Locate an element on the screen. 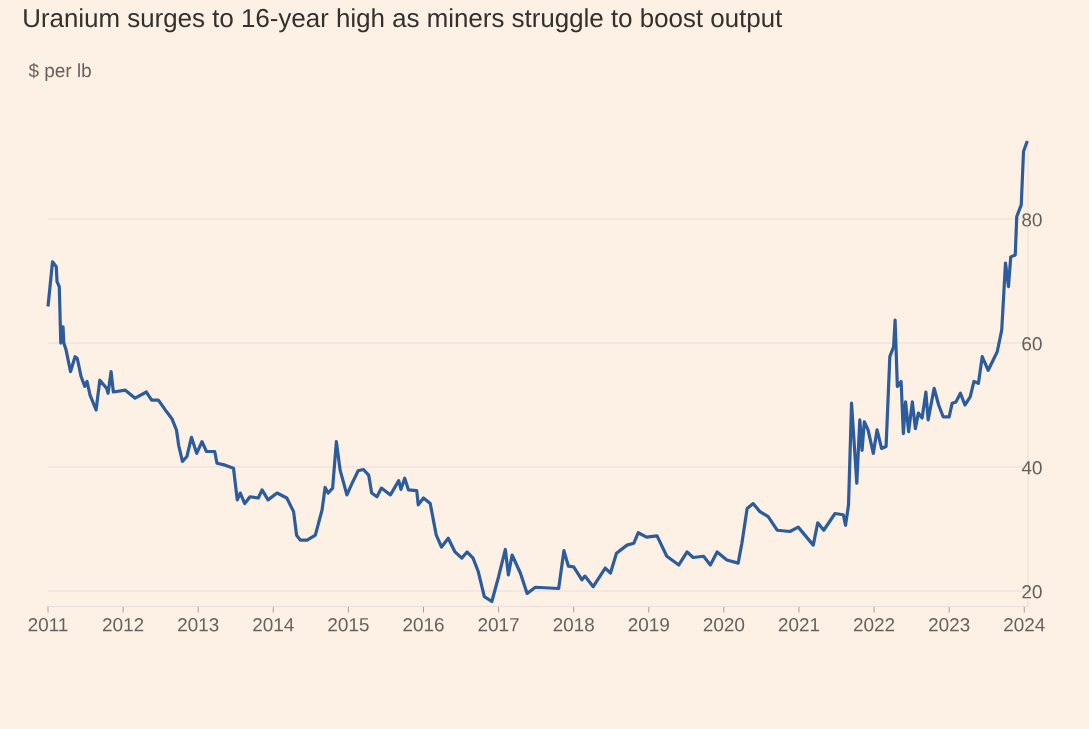 The height and width of the screenshot is (729, 1089). y-tick-label: 40 is located at coordinates (1031, 468).